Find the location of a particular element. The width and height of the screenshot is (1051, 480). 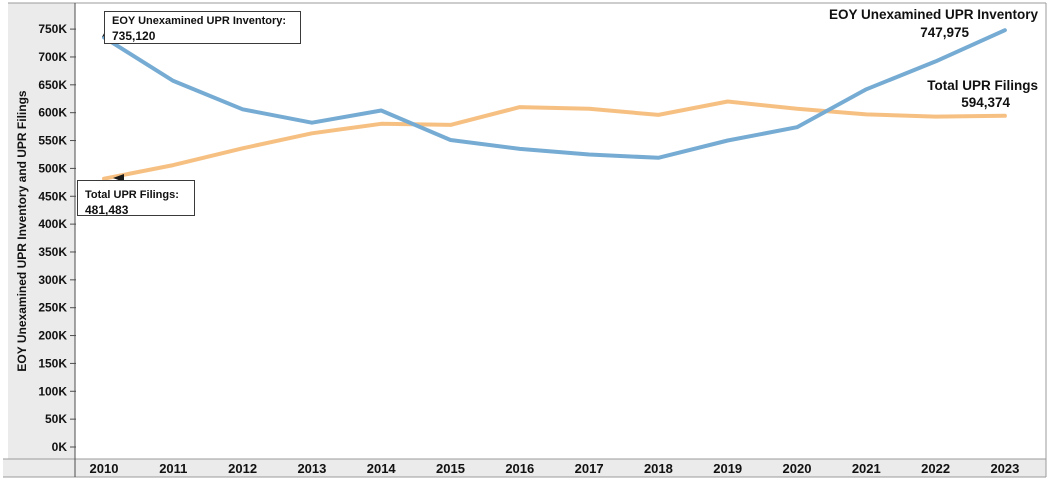

x-axis-label: 2010 is located at coordinates (104, 468).